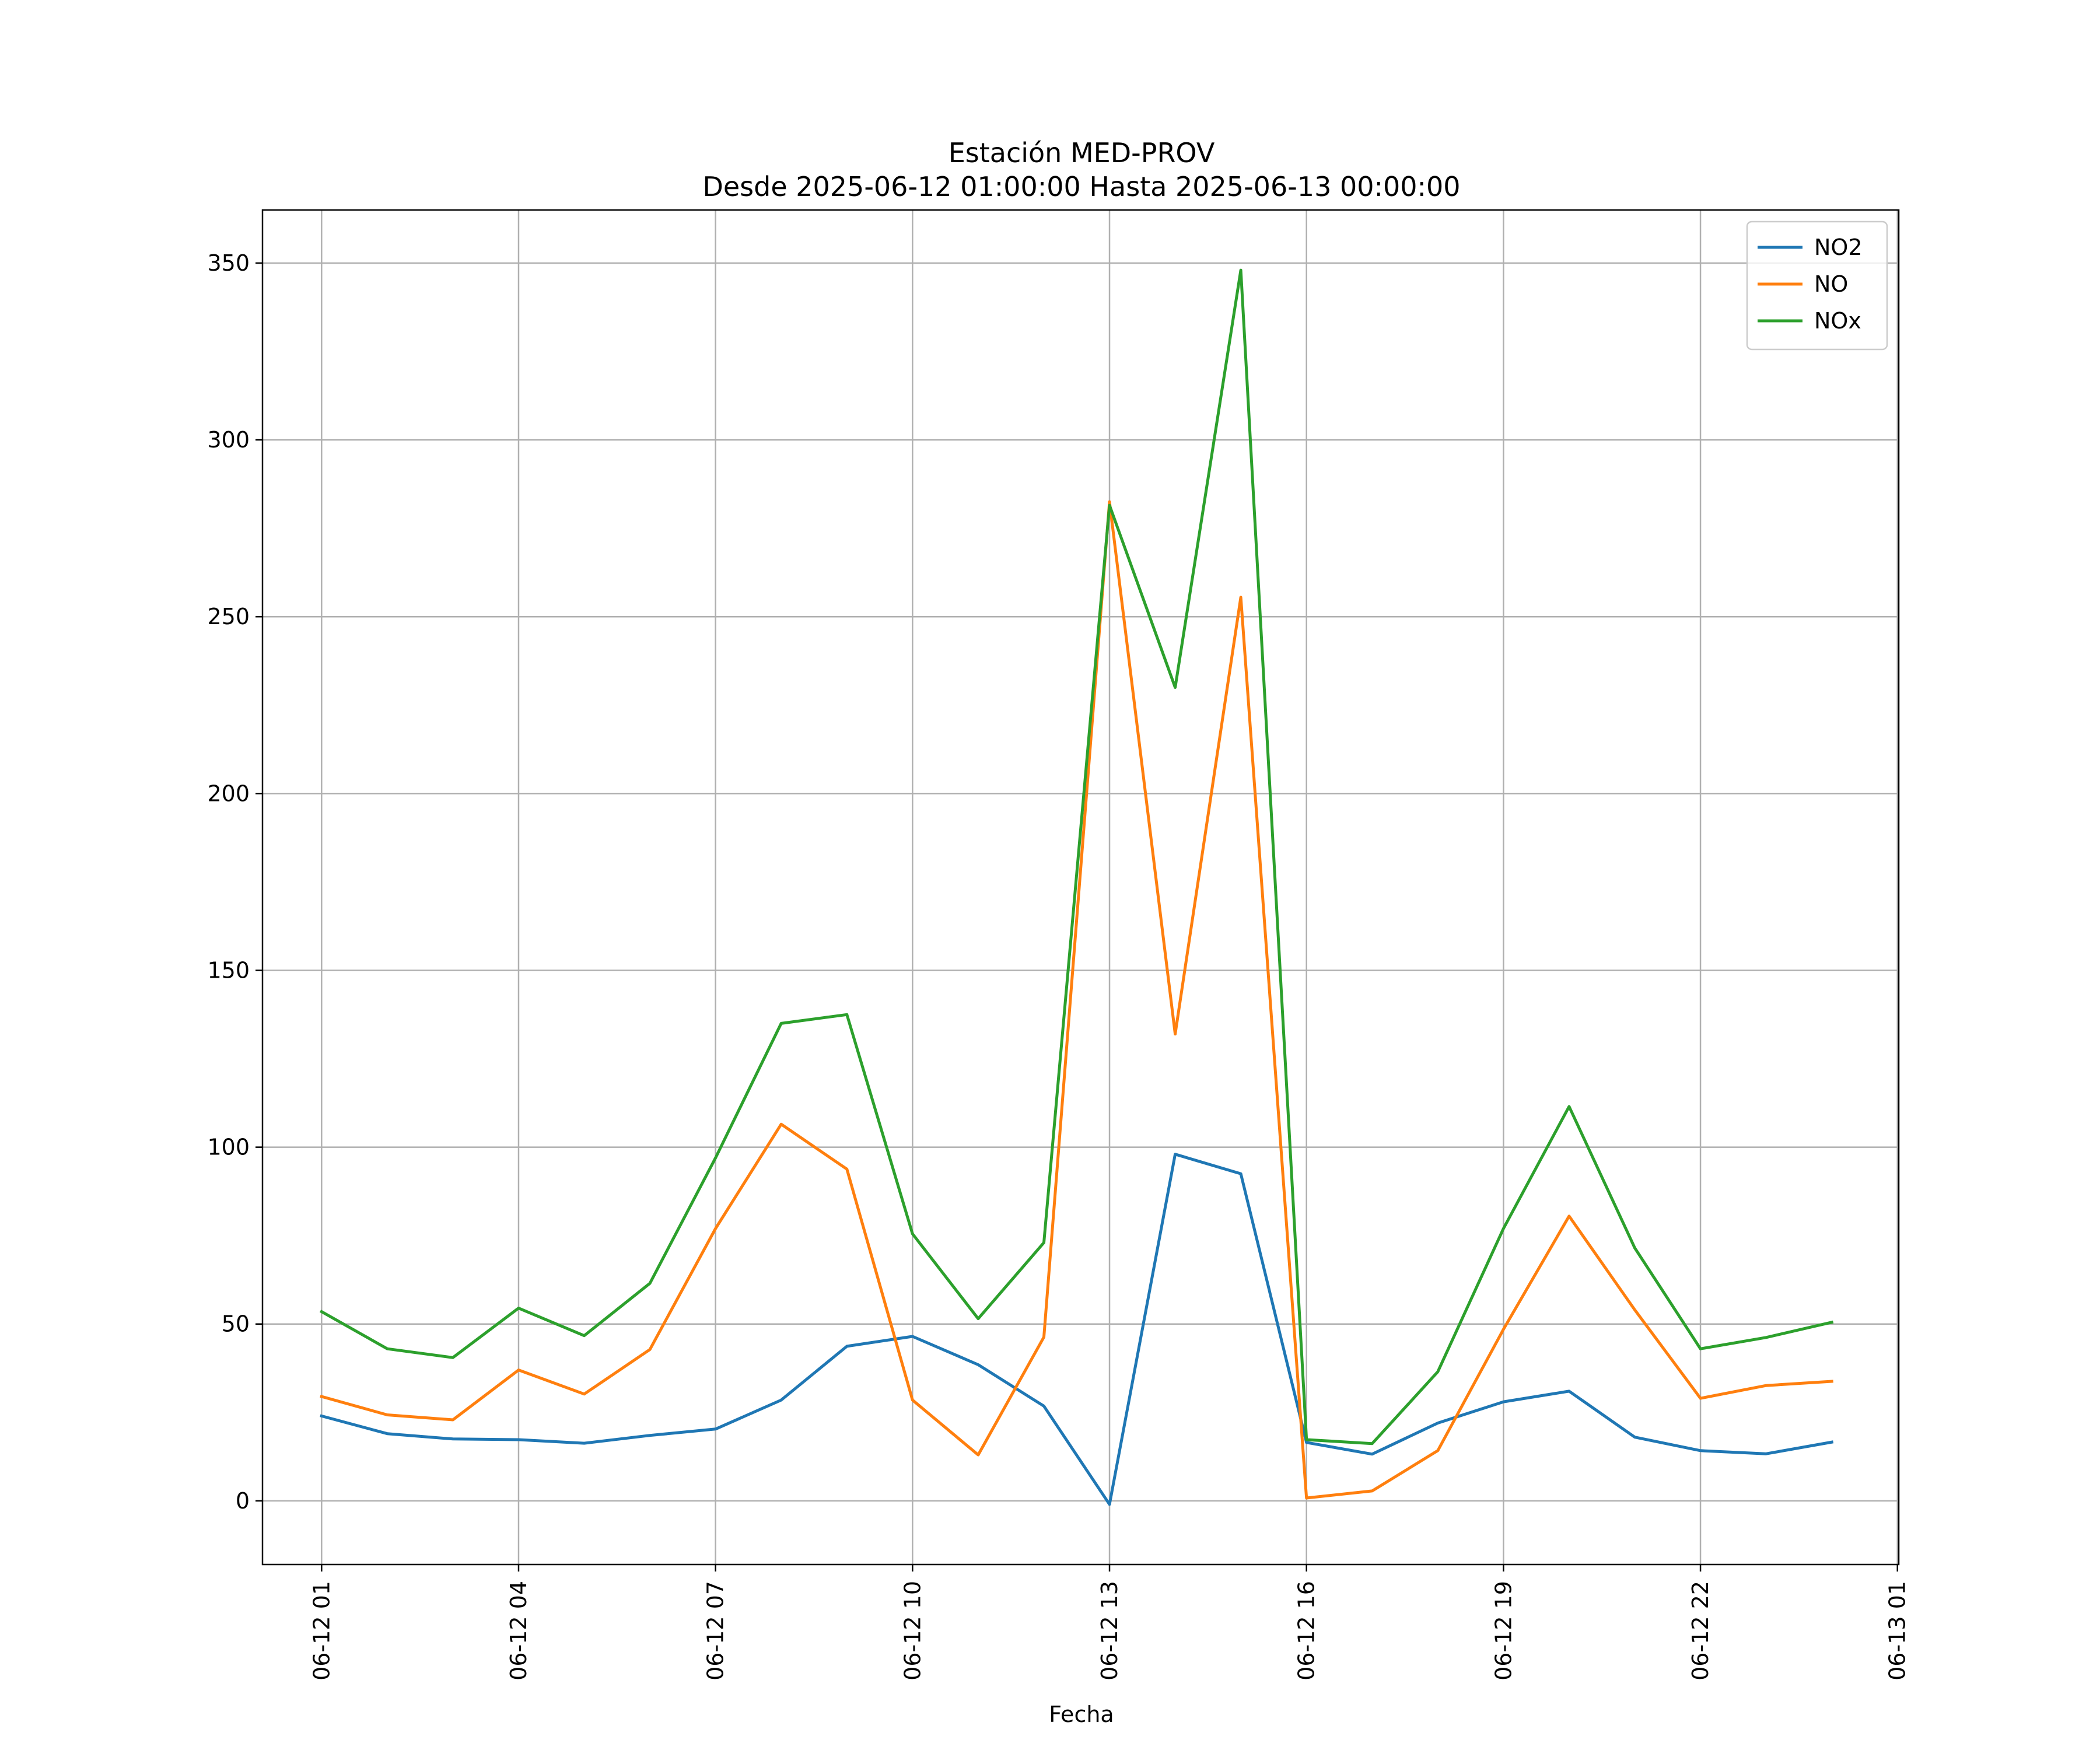 The width and height of the screenshot is (2100, 1750). I want to click on chart-title-line1: Estación MED-PROV, so click(1082, 153).